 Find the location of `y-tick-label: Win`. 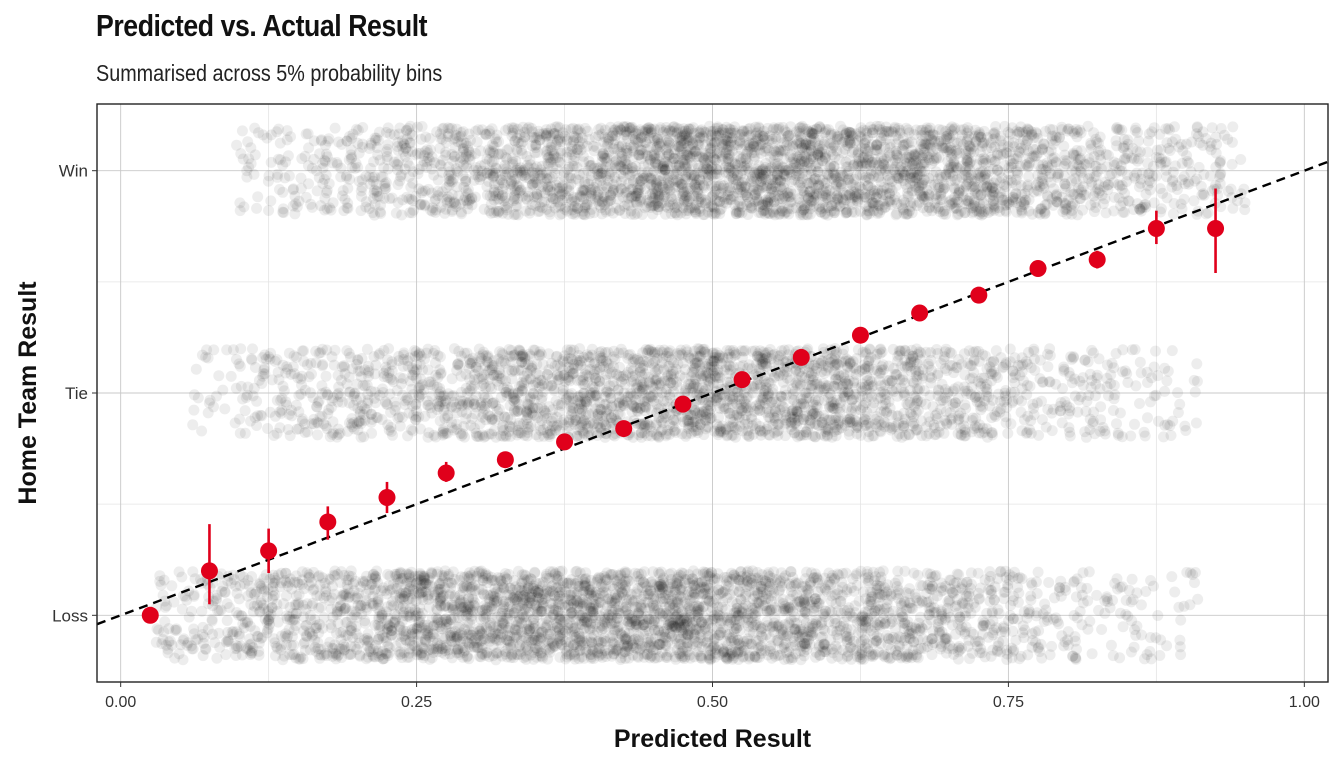

y-tick-label: Win is located at coordinates (73, 171).